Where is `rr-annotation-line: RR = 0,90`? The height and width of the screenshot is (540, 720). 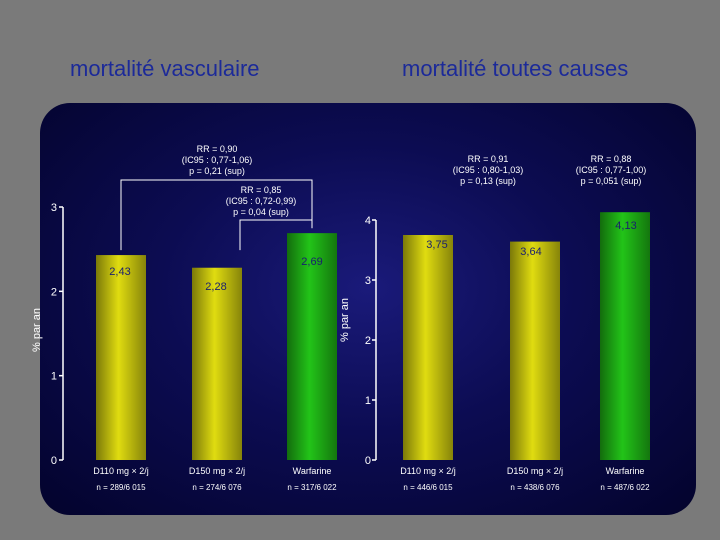
rr-annotation-line: RR = 0,90 is located at coordinates (217, 149).